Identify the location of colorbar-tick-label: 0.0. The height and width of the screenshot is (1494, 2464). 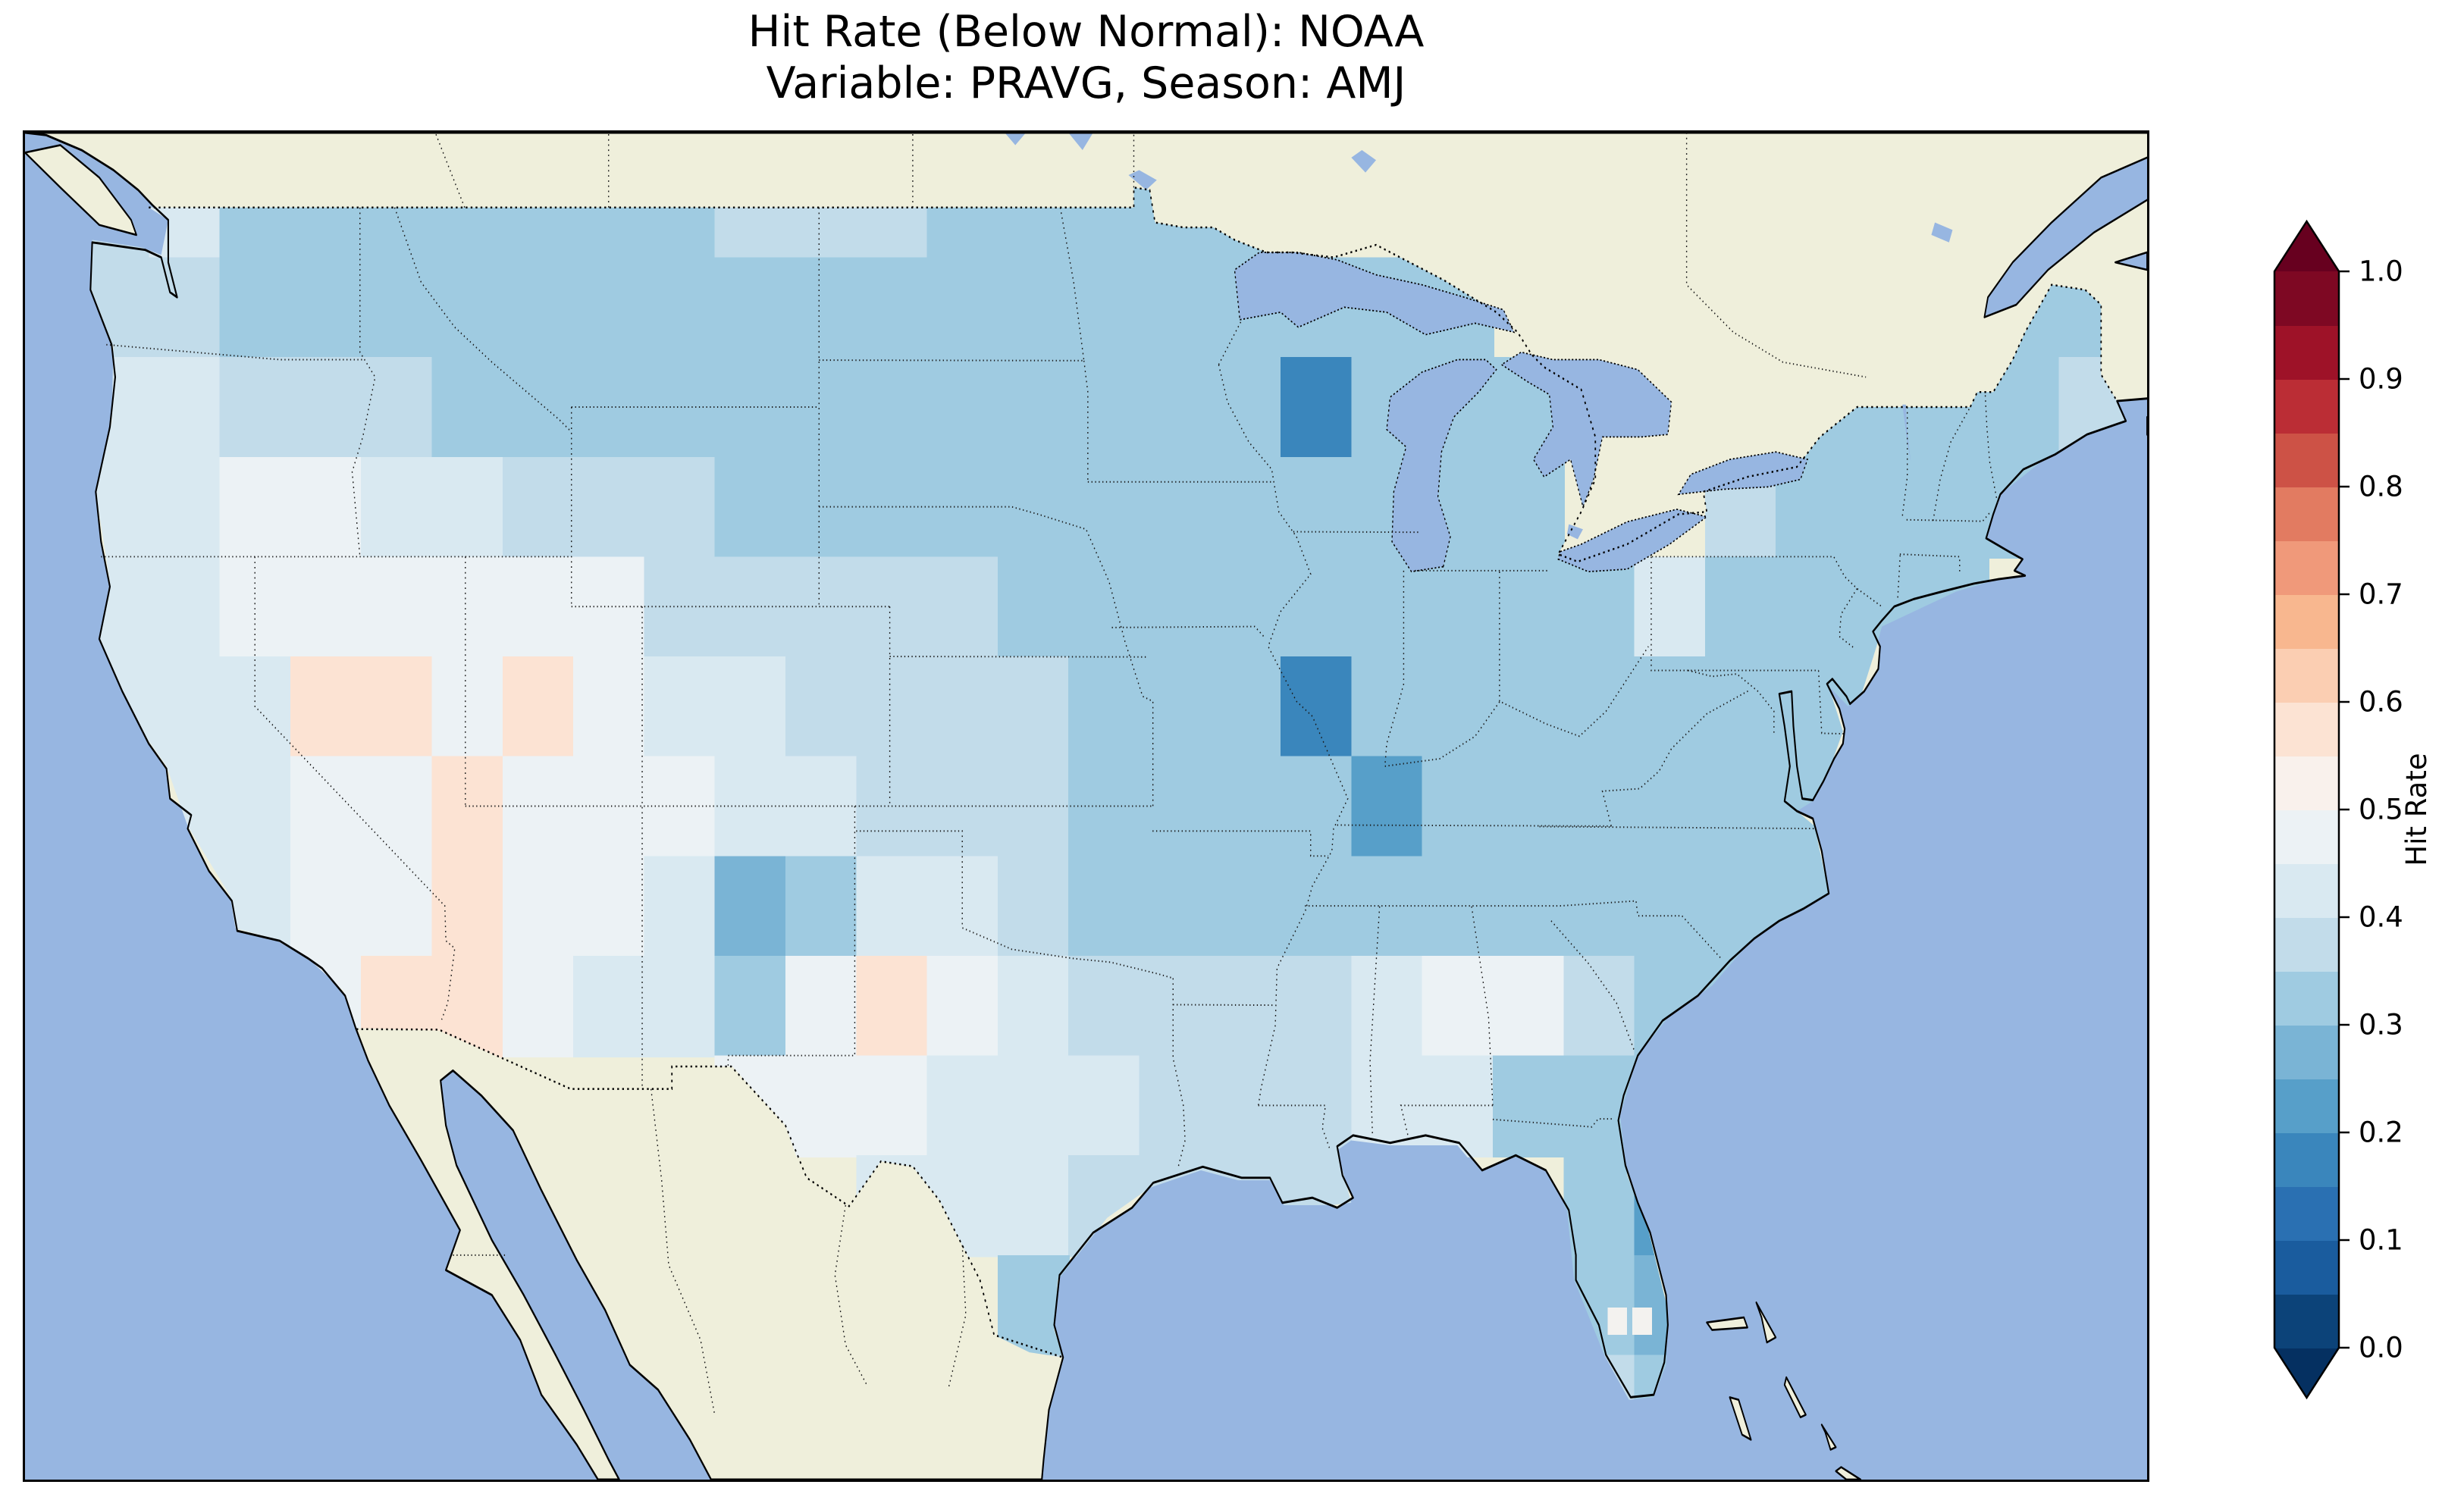
(2381, 1348).